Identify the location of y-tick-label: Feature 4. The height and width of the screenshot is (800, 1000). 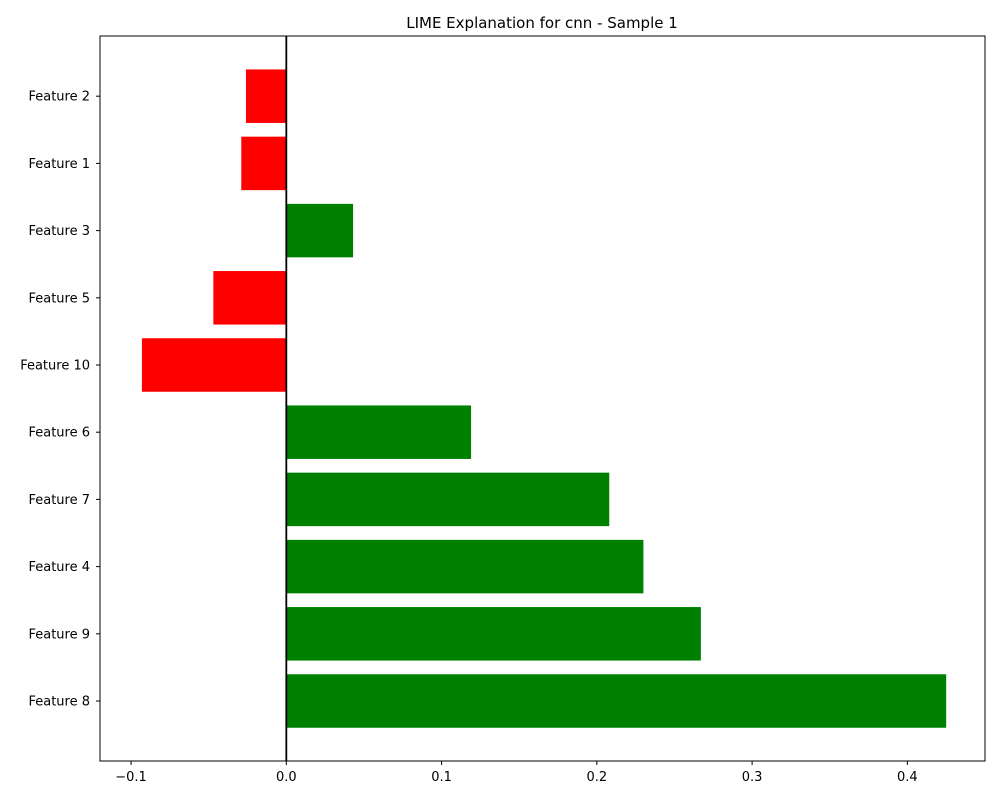
(59, 567).